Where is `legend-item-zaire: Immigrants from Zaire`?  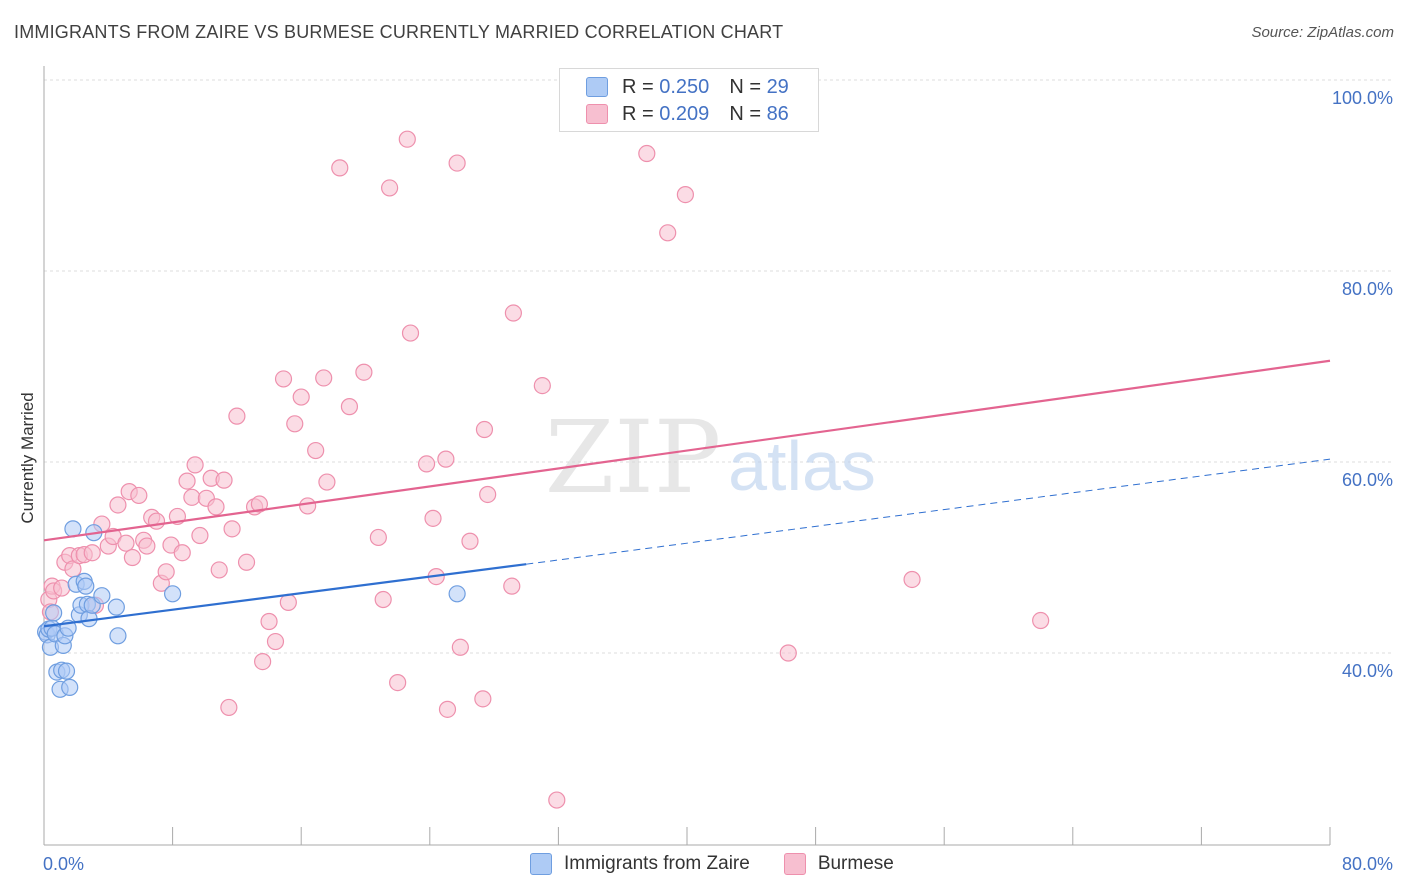
legend-item-zaire: Immigrants from Zaire is located at coordinates (640, 864).